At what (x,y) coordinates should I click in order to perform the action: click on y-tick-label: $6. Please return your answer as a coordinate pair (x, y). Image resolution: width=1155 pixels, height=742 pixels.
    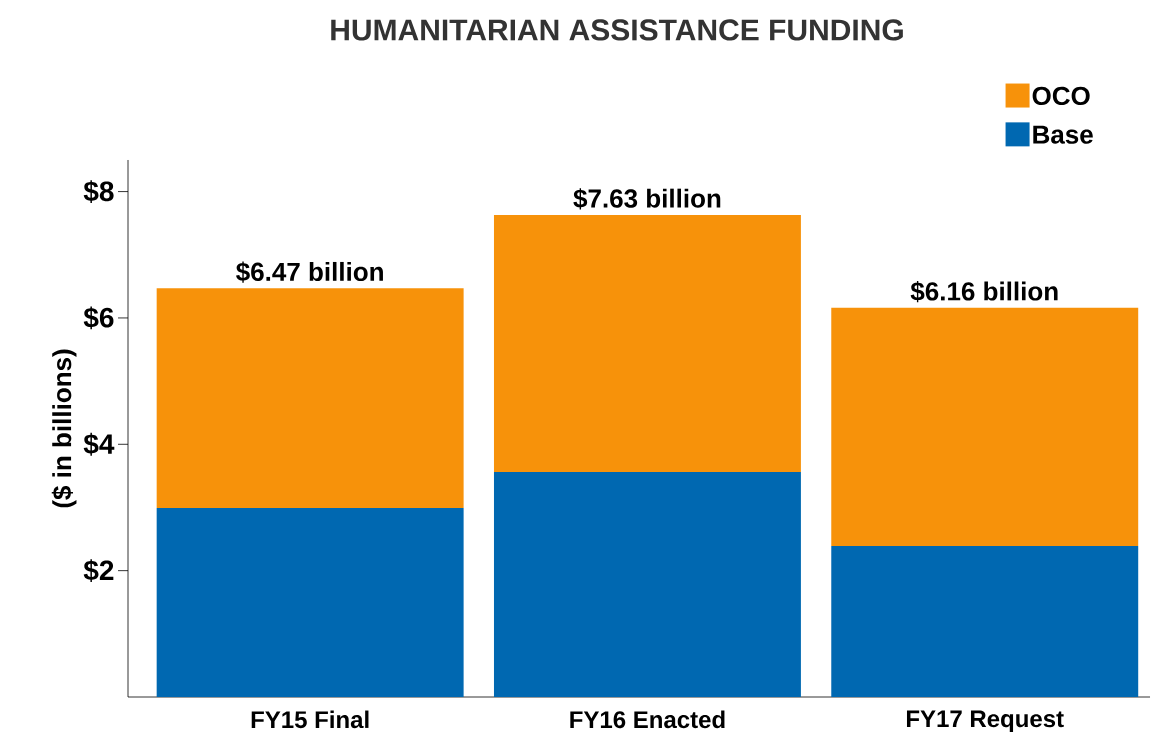
    Looking at the image, I should click on (98, 318).